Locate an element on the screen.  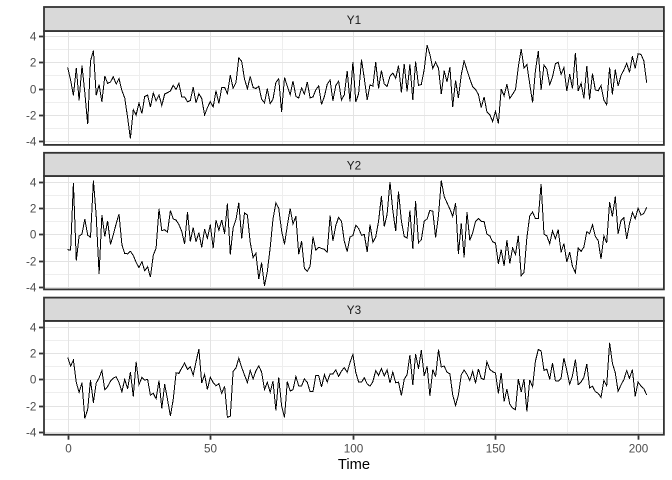
svg-text: Y1 is located at coordinates (354, 20).